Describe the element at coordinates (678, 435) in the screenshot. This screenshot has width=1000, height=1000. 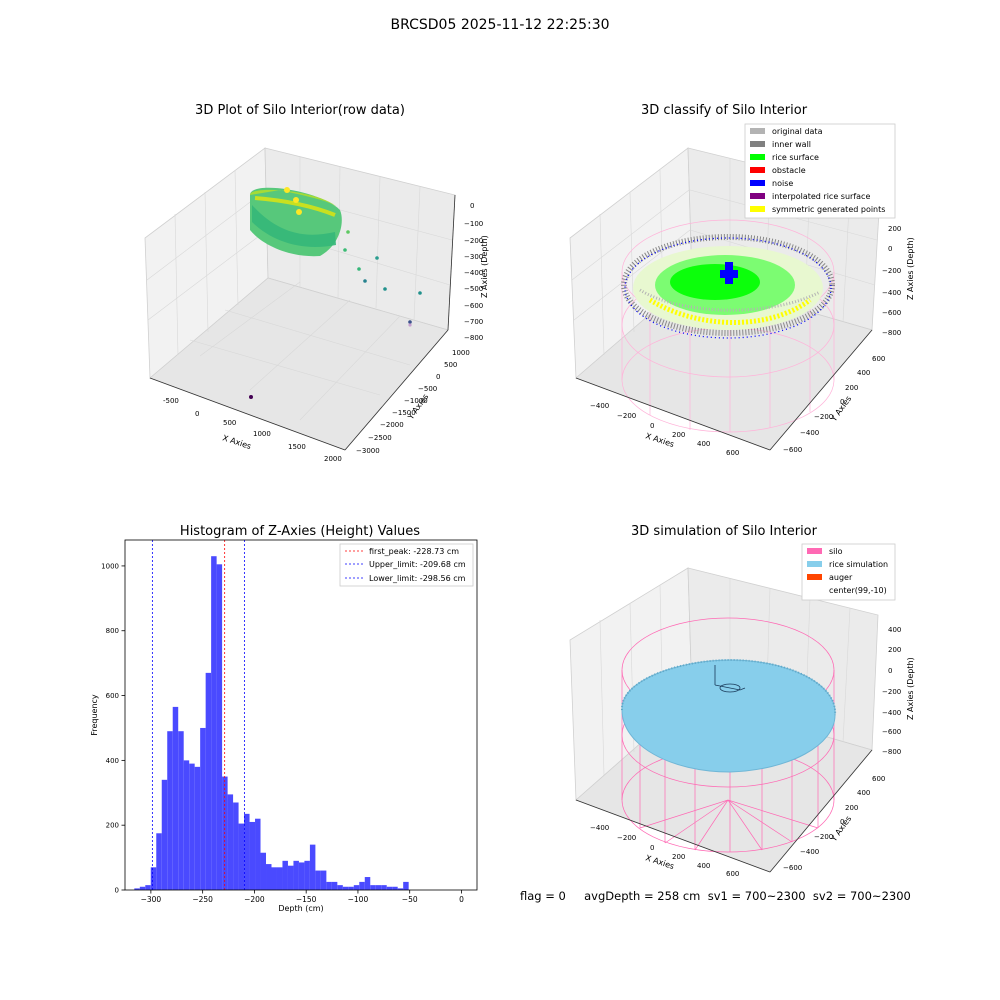
I see `classify-x-tick: 200` at that location.